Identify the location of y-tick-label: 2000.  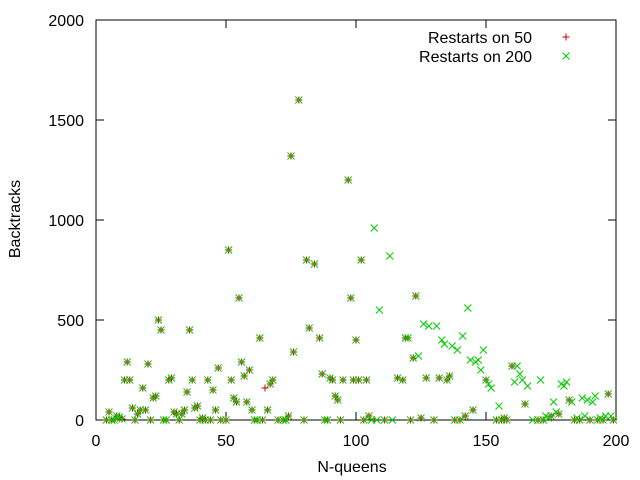
(66, 21).